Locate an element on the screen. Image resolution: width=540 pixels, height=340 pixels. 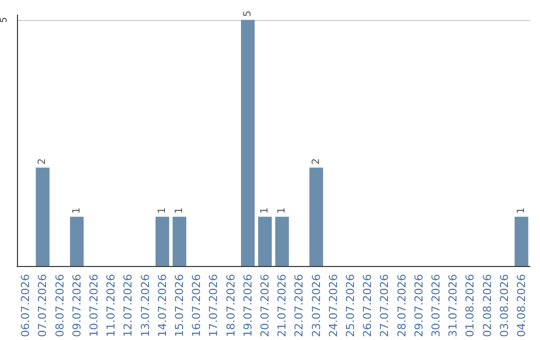
x-tick-label: 25.07.2026 is located at coordinates (350, 306).